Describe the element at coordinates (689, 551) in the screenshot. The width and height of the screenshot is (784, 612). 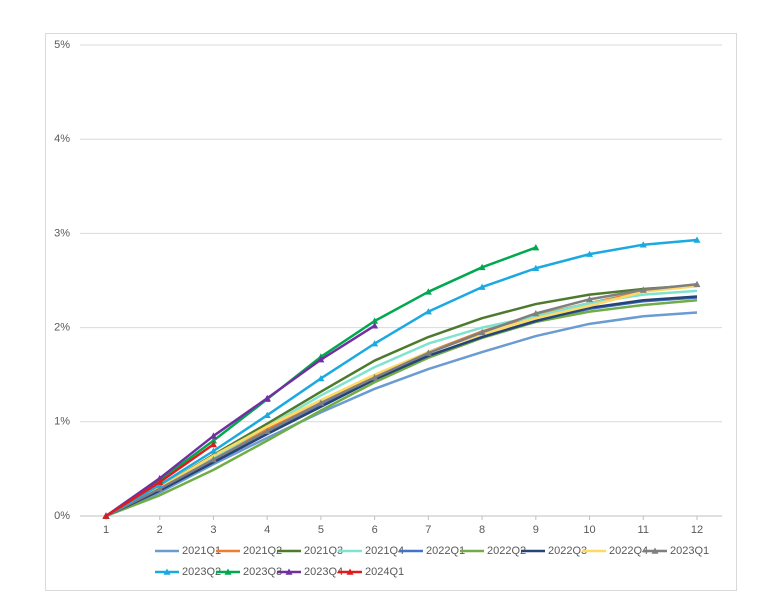
I see `legend-label: 2023Q1` at that location.